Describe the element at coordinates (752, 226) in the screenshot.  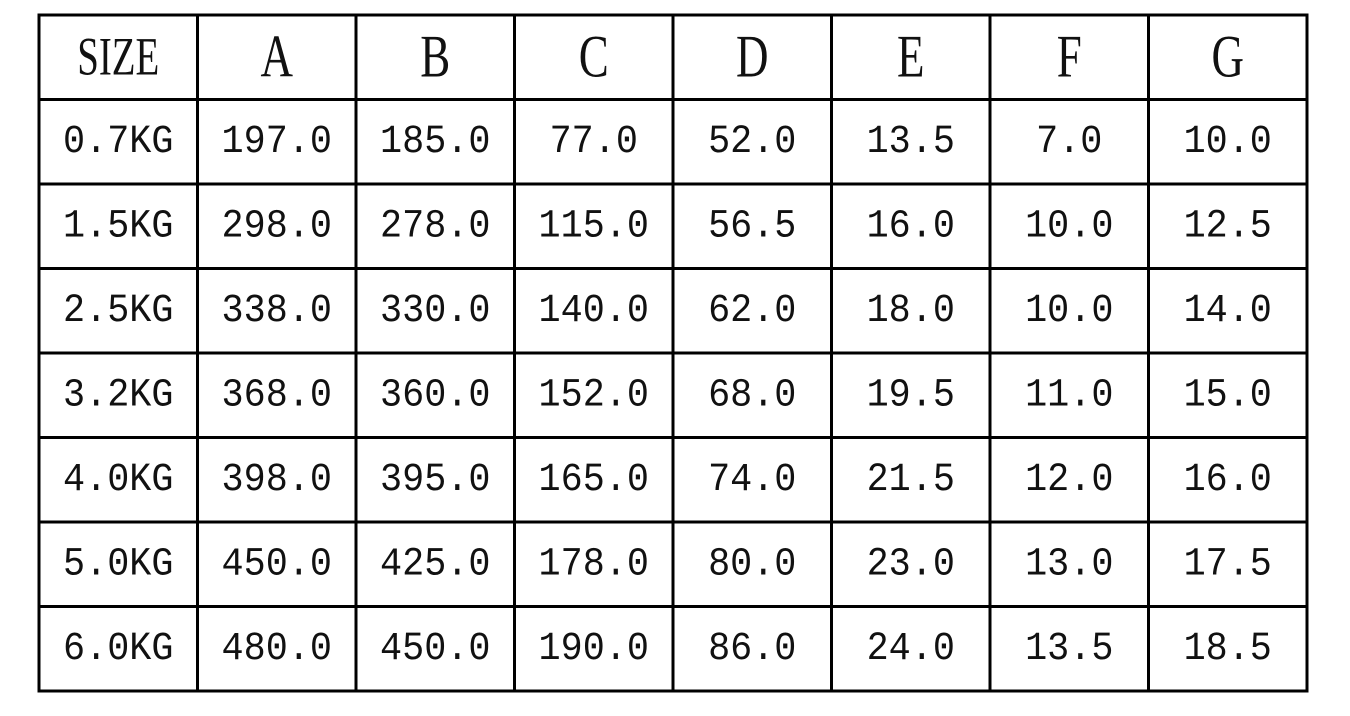
I see `value-cell: 56.5` at that location.